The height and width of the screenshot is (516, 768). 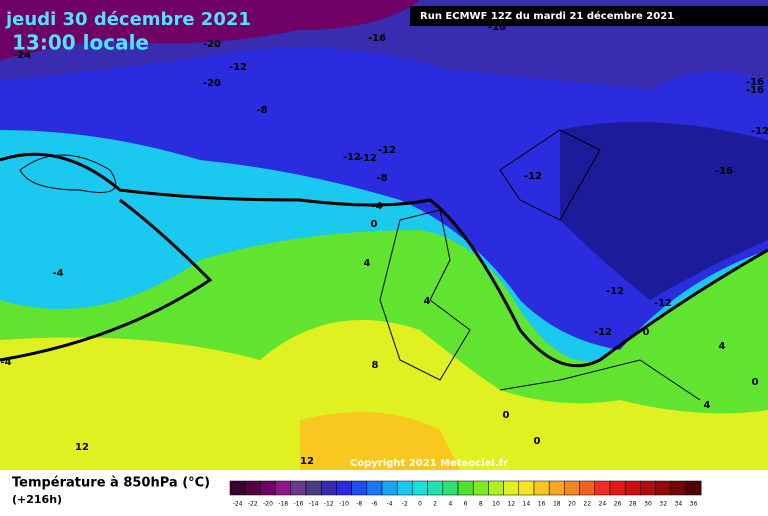 What do you see at coordinates (314, 504) in the screenshot?
I see `legend-tick: -14` at bounding box center [314, 504].